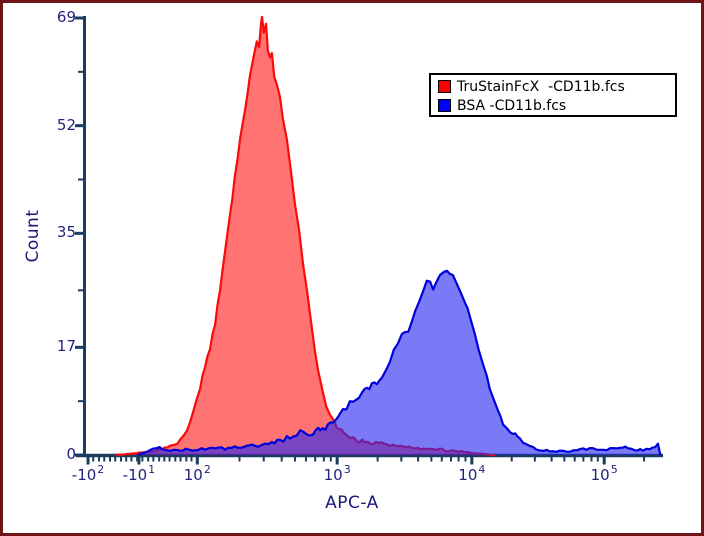  What do you see at coordinates (66, 232) in the screenshot?
I see `y-tick-label: 35` at bounding box center [66, 232].